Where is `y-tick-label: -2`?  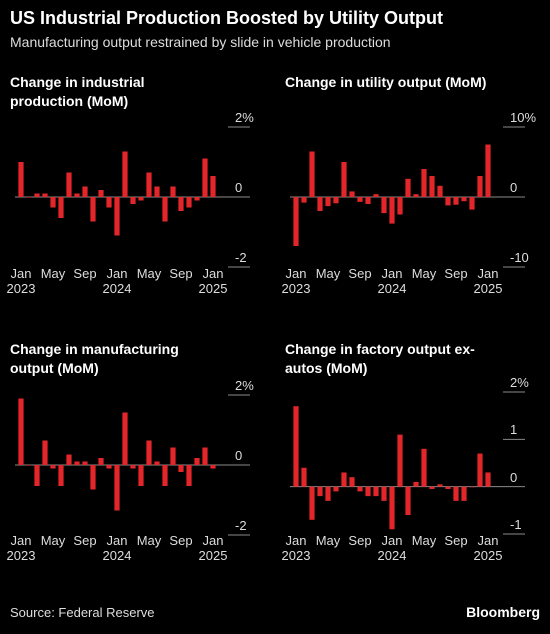
y-tick-label: -2 is located at coordinates (241, 525).